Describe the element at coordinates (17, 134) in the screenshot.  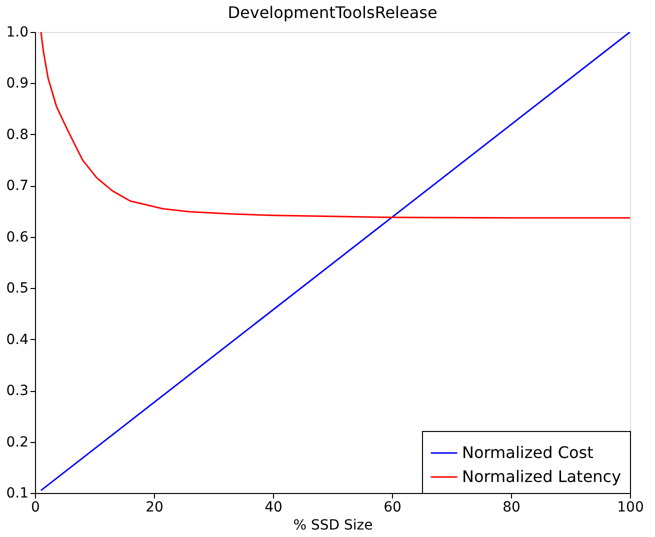
I see `y-tick-label: 0.8` at that location.